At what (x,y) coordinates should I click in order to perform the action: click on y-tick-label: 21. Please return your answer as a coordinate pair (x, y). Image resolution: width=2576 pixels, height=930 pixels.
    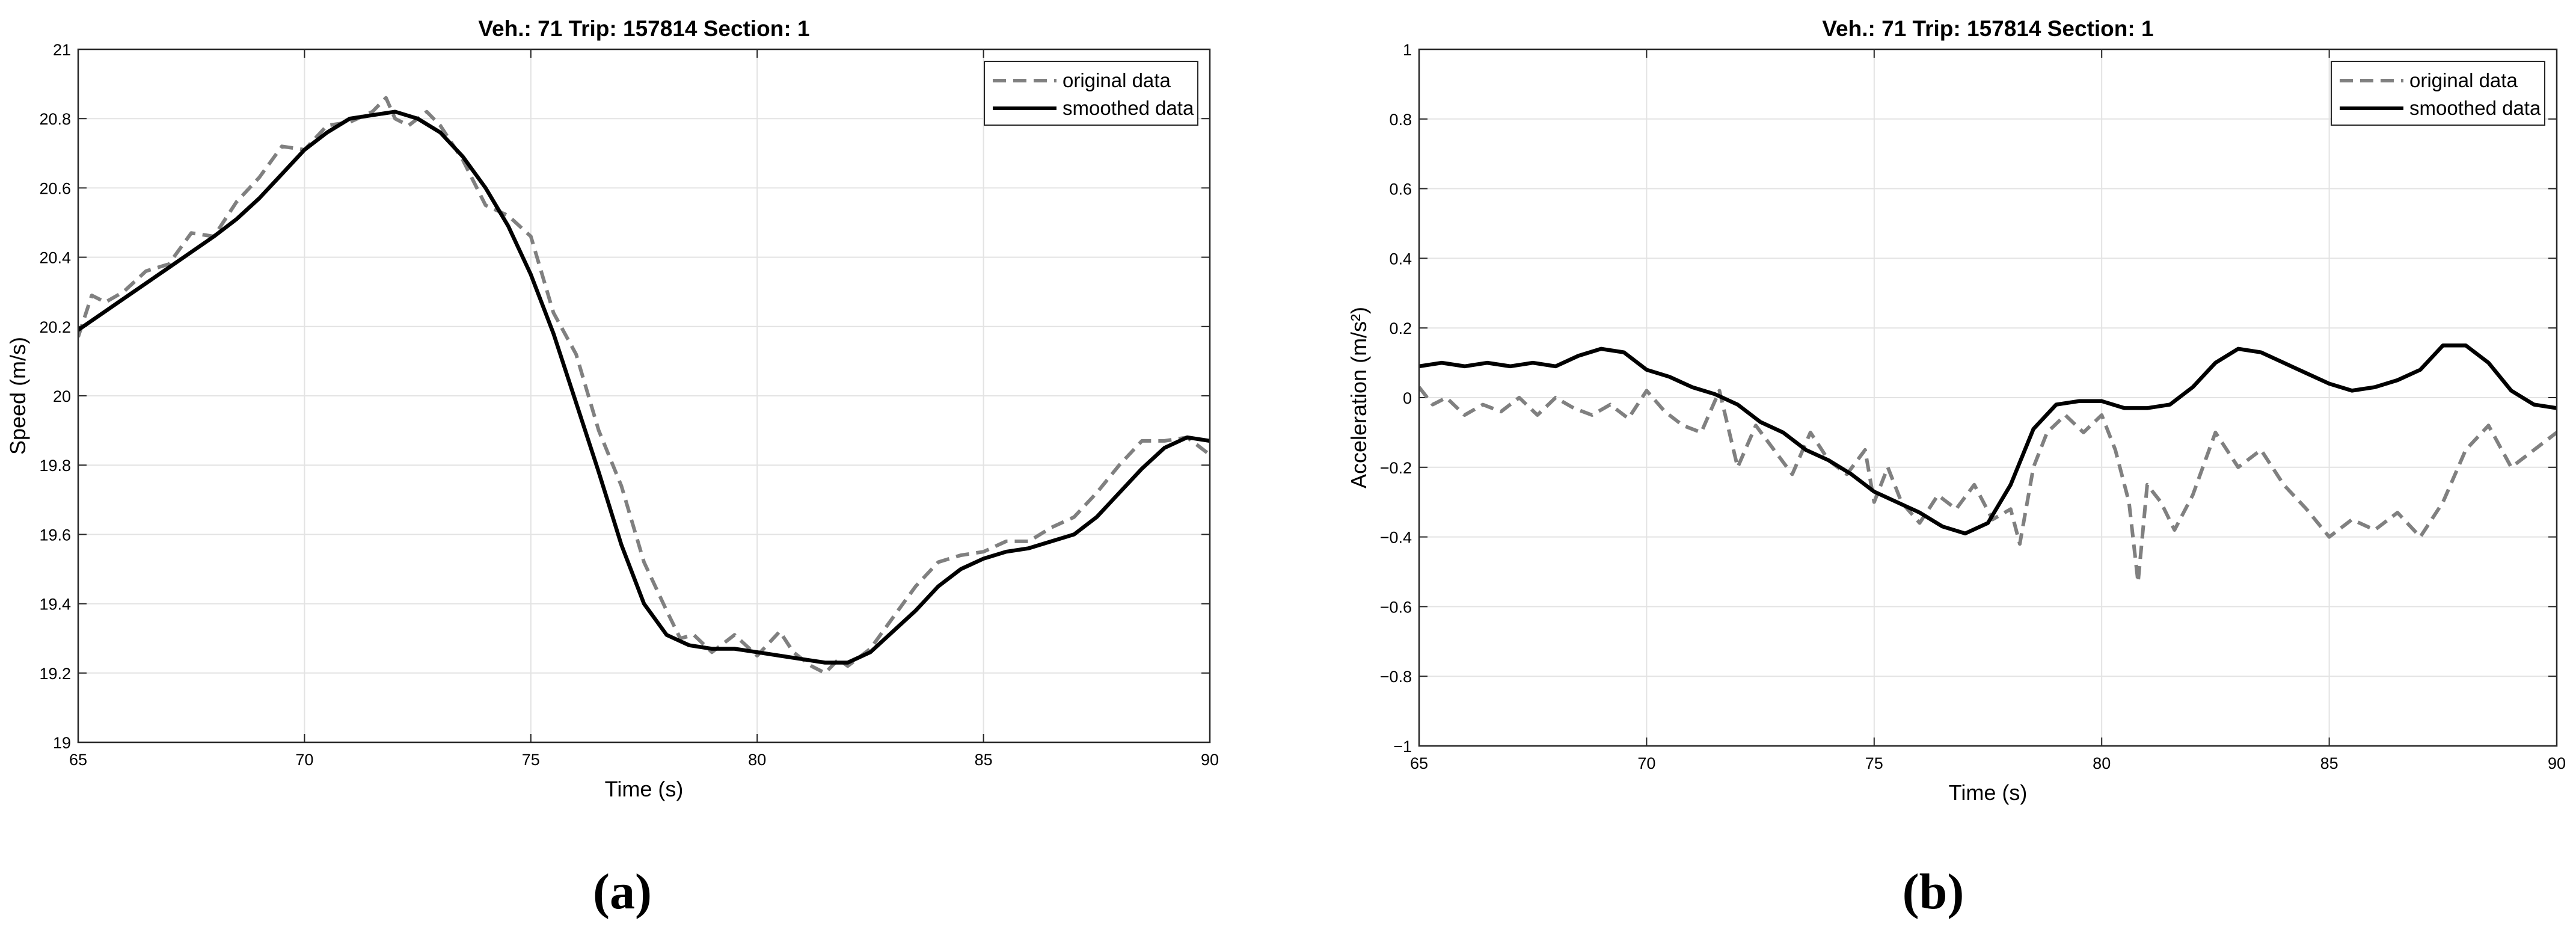
    Looking at the image, I should click on (62, 50).